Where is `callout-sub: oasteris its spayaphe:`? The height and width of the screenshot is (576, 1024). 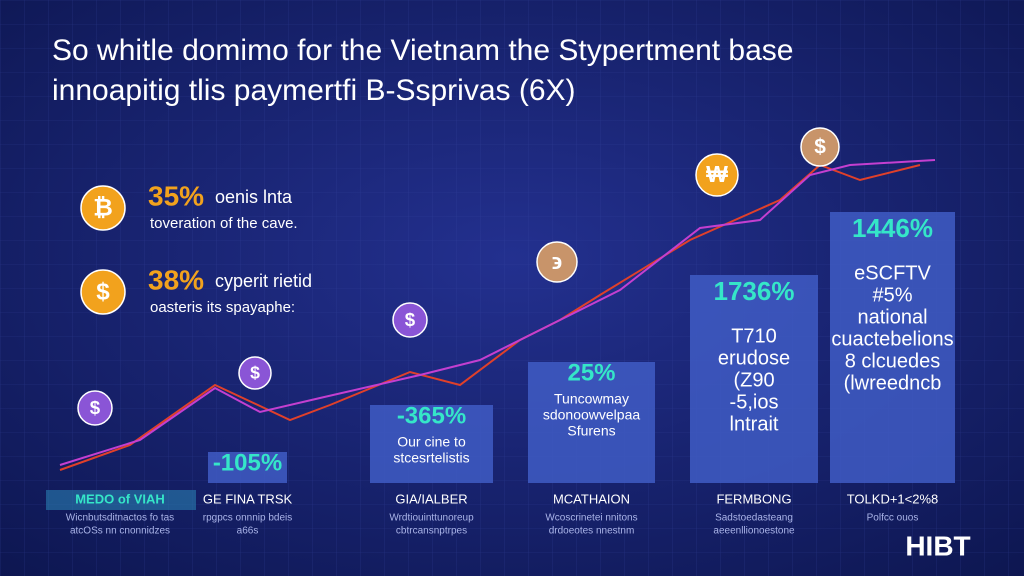 callout-sub: oasteris its spayaphe: is located at coordinates (222, 307).